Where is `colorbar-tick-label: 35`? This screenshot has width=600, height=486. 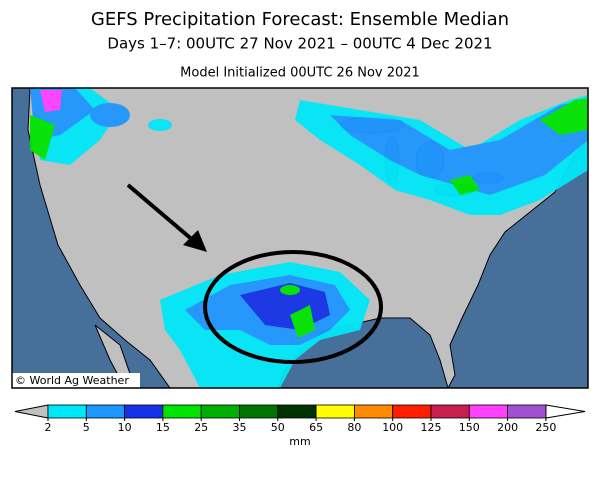 colorbar-tick-label: 35 is located at coordinates (240, 427).